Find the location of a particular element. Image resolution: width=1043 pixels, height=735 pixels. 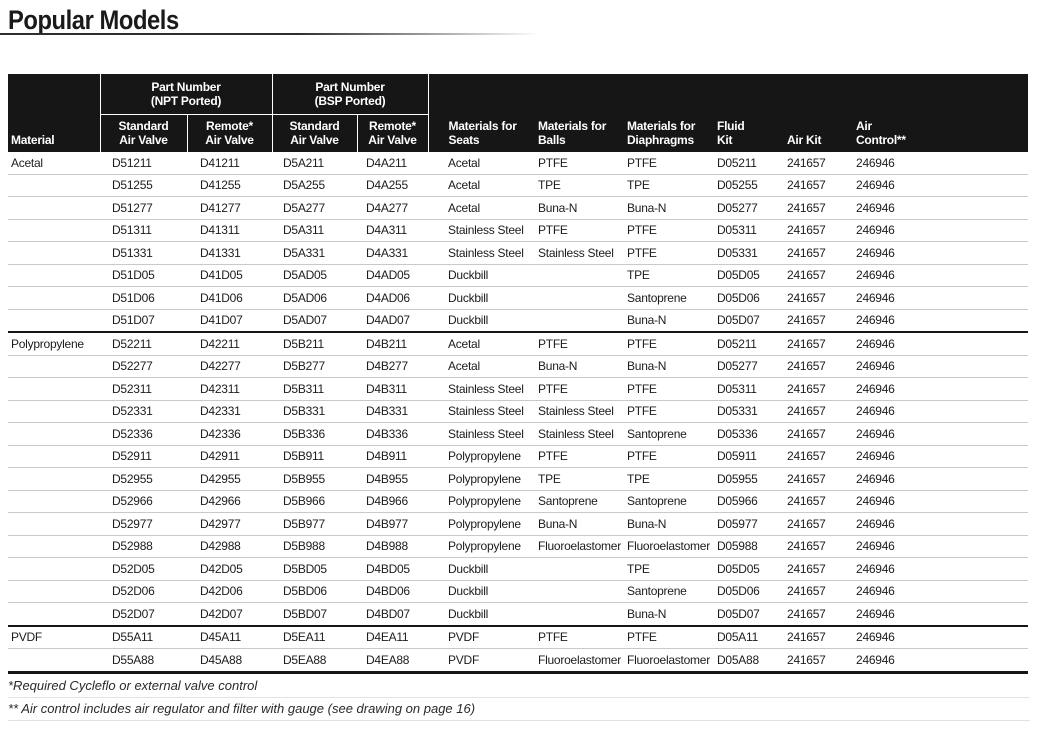

column-header-materials-for-seats: Materials for Seats is located at coordinates (478, 113).